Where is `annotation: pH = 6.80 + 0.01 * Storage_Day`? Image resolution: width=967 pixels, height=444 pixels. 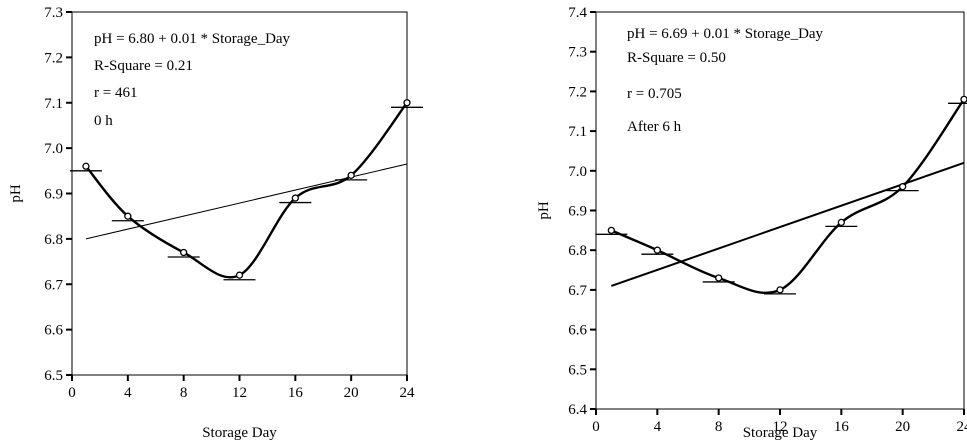
annotation: pH = 6.80 + 0.01 * Storage_Day is located at coordinates (192, 39).